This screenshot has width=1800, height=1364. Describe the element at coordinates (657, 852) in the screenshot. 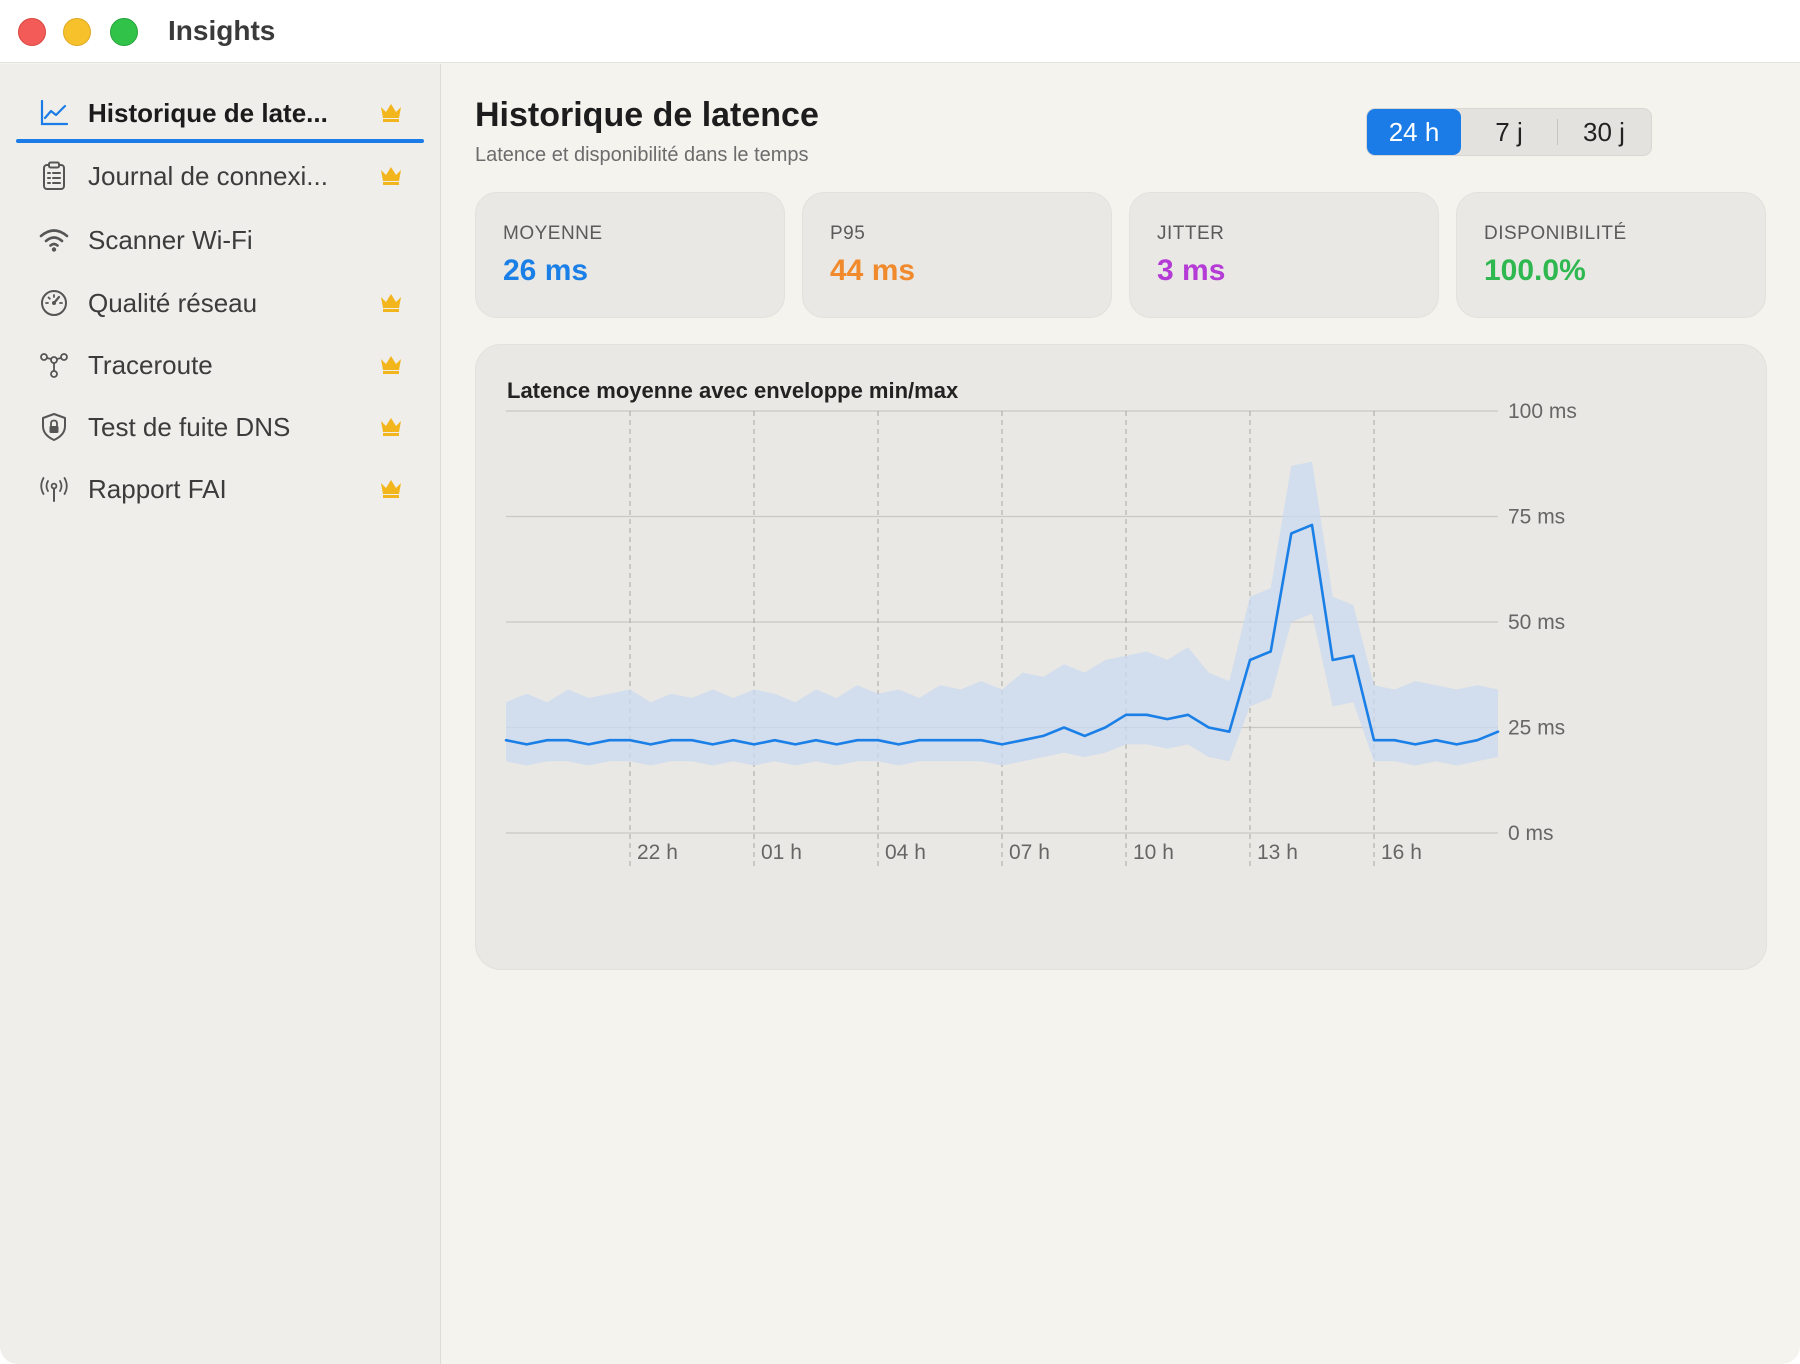

I see `x-tick-label: 22 h` at that location.